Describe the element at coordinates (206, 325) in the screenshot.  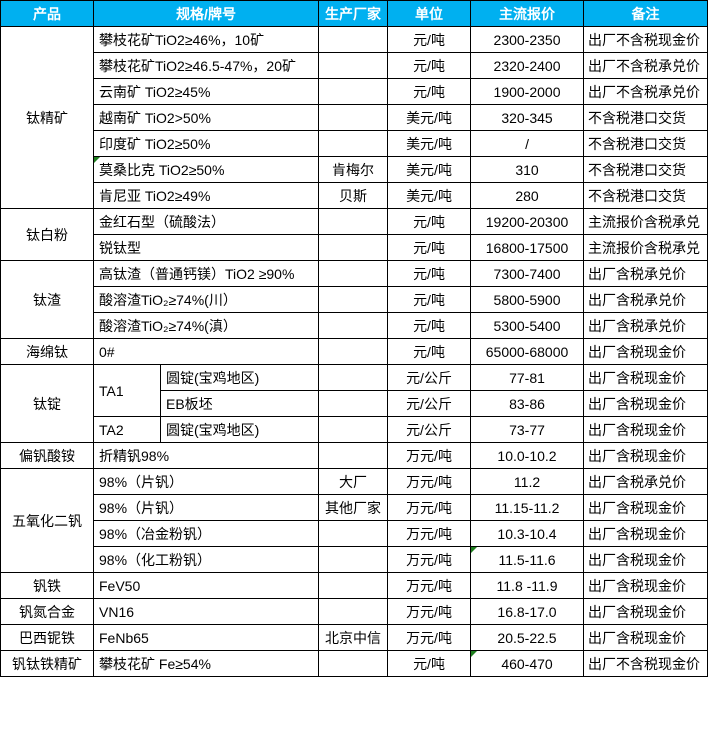
I see `spec-cell: 酸溶渣TiO₂≥74%(滇）` at that location.